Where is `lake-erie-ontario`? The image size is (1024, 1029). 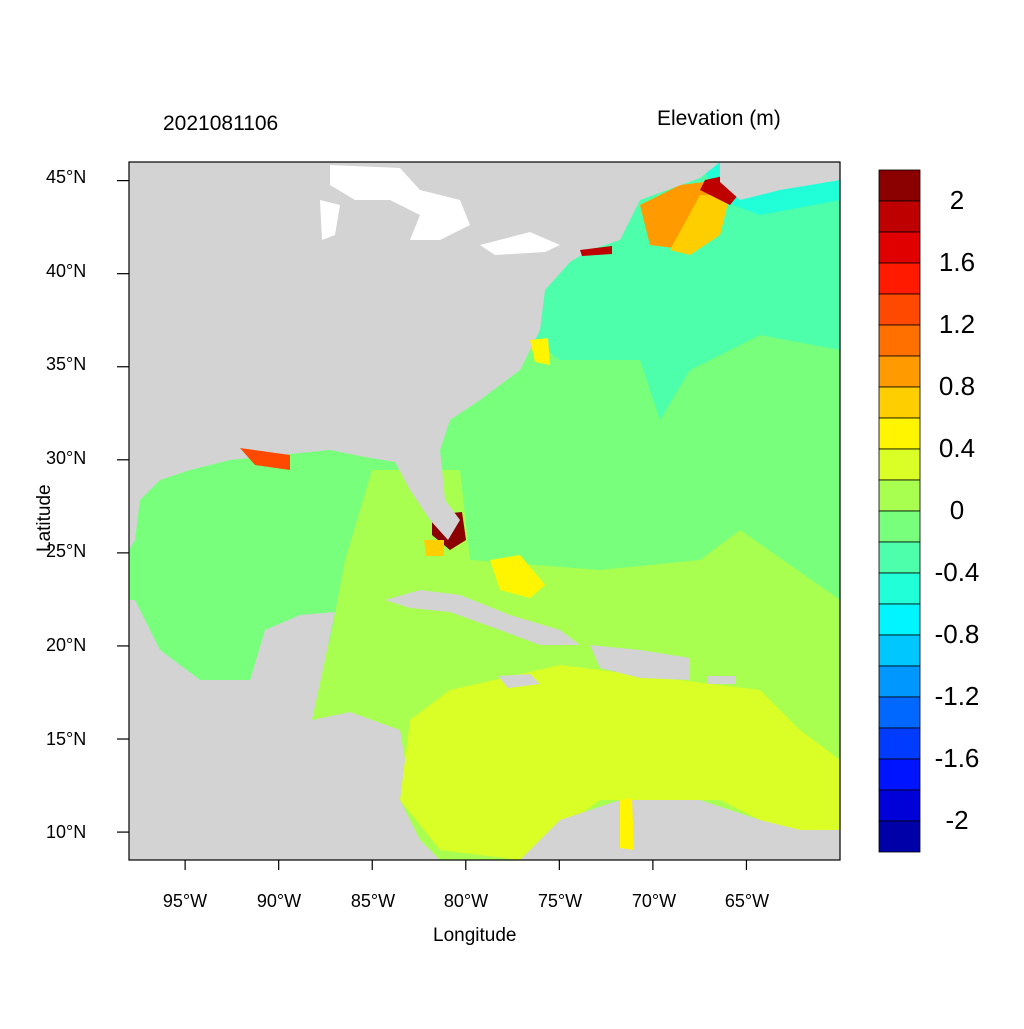 lake-erie-ontario is located at coordinates (520, 243).